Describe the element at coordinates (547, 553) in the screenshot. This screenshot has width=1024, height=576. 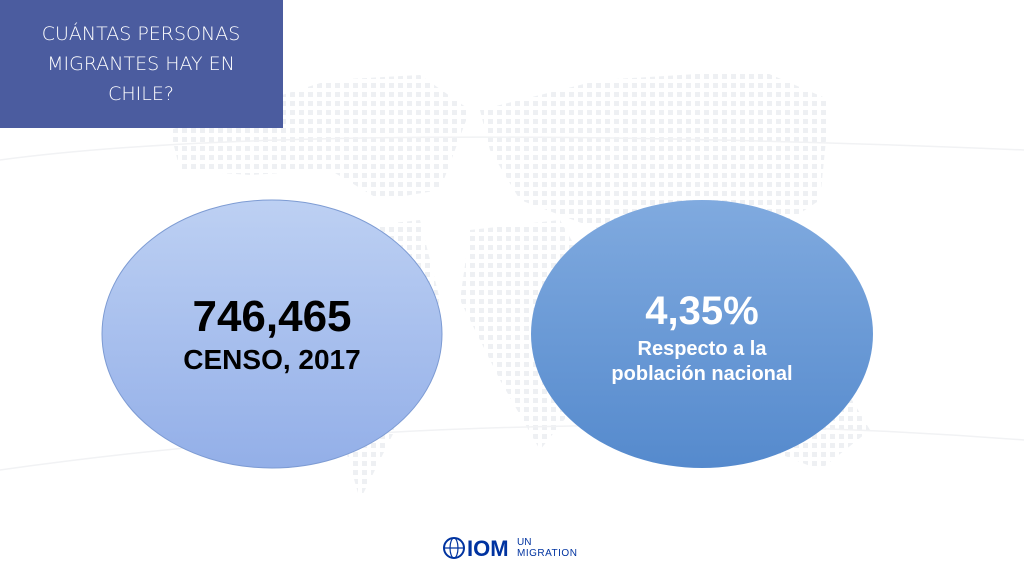
I see `logo-tagline: MIGRATION` at that location.